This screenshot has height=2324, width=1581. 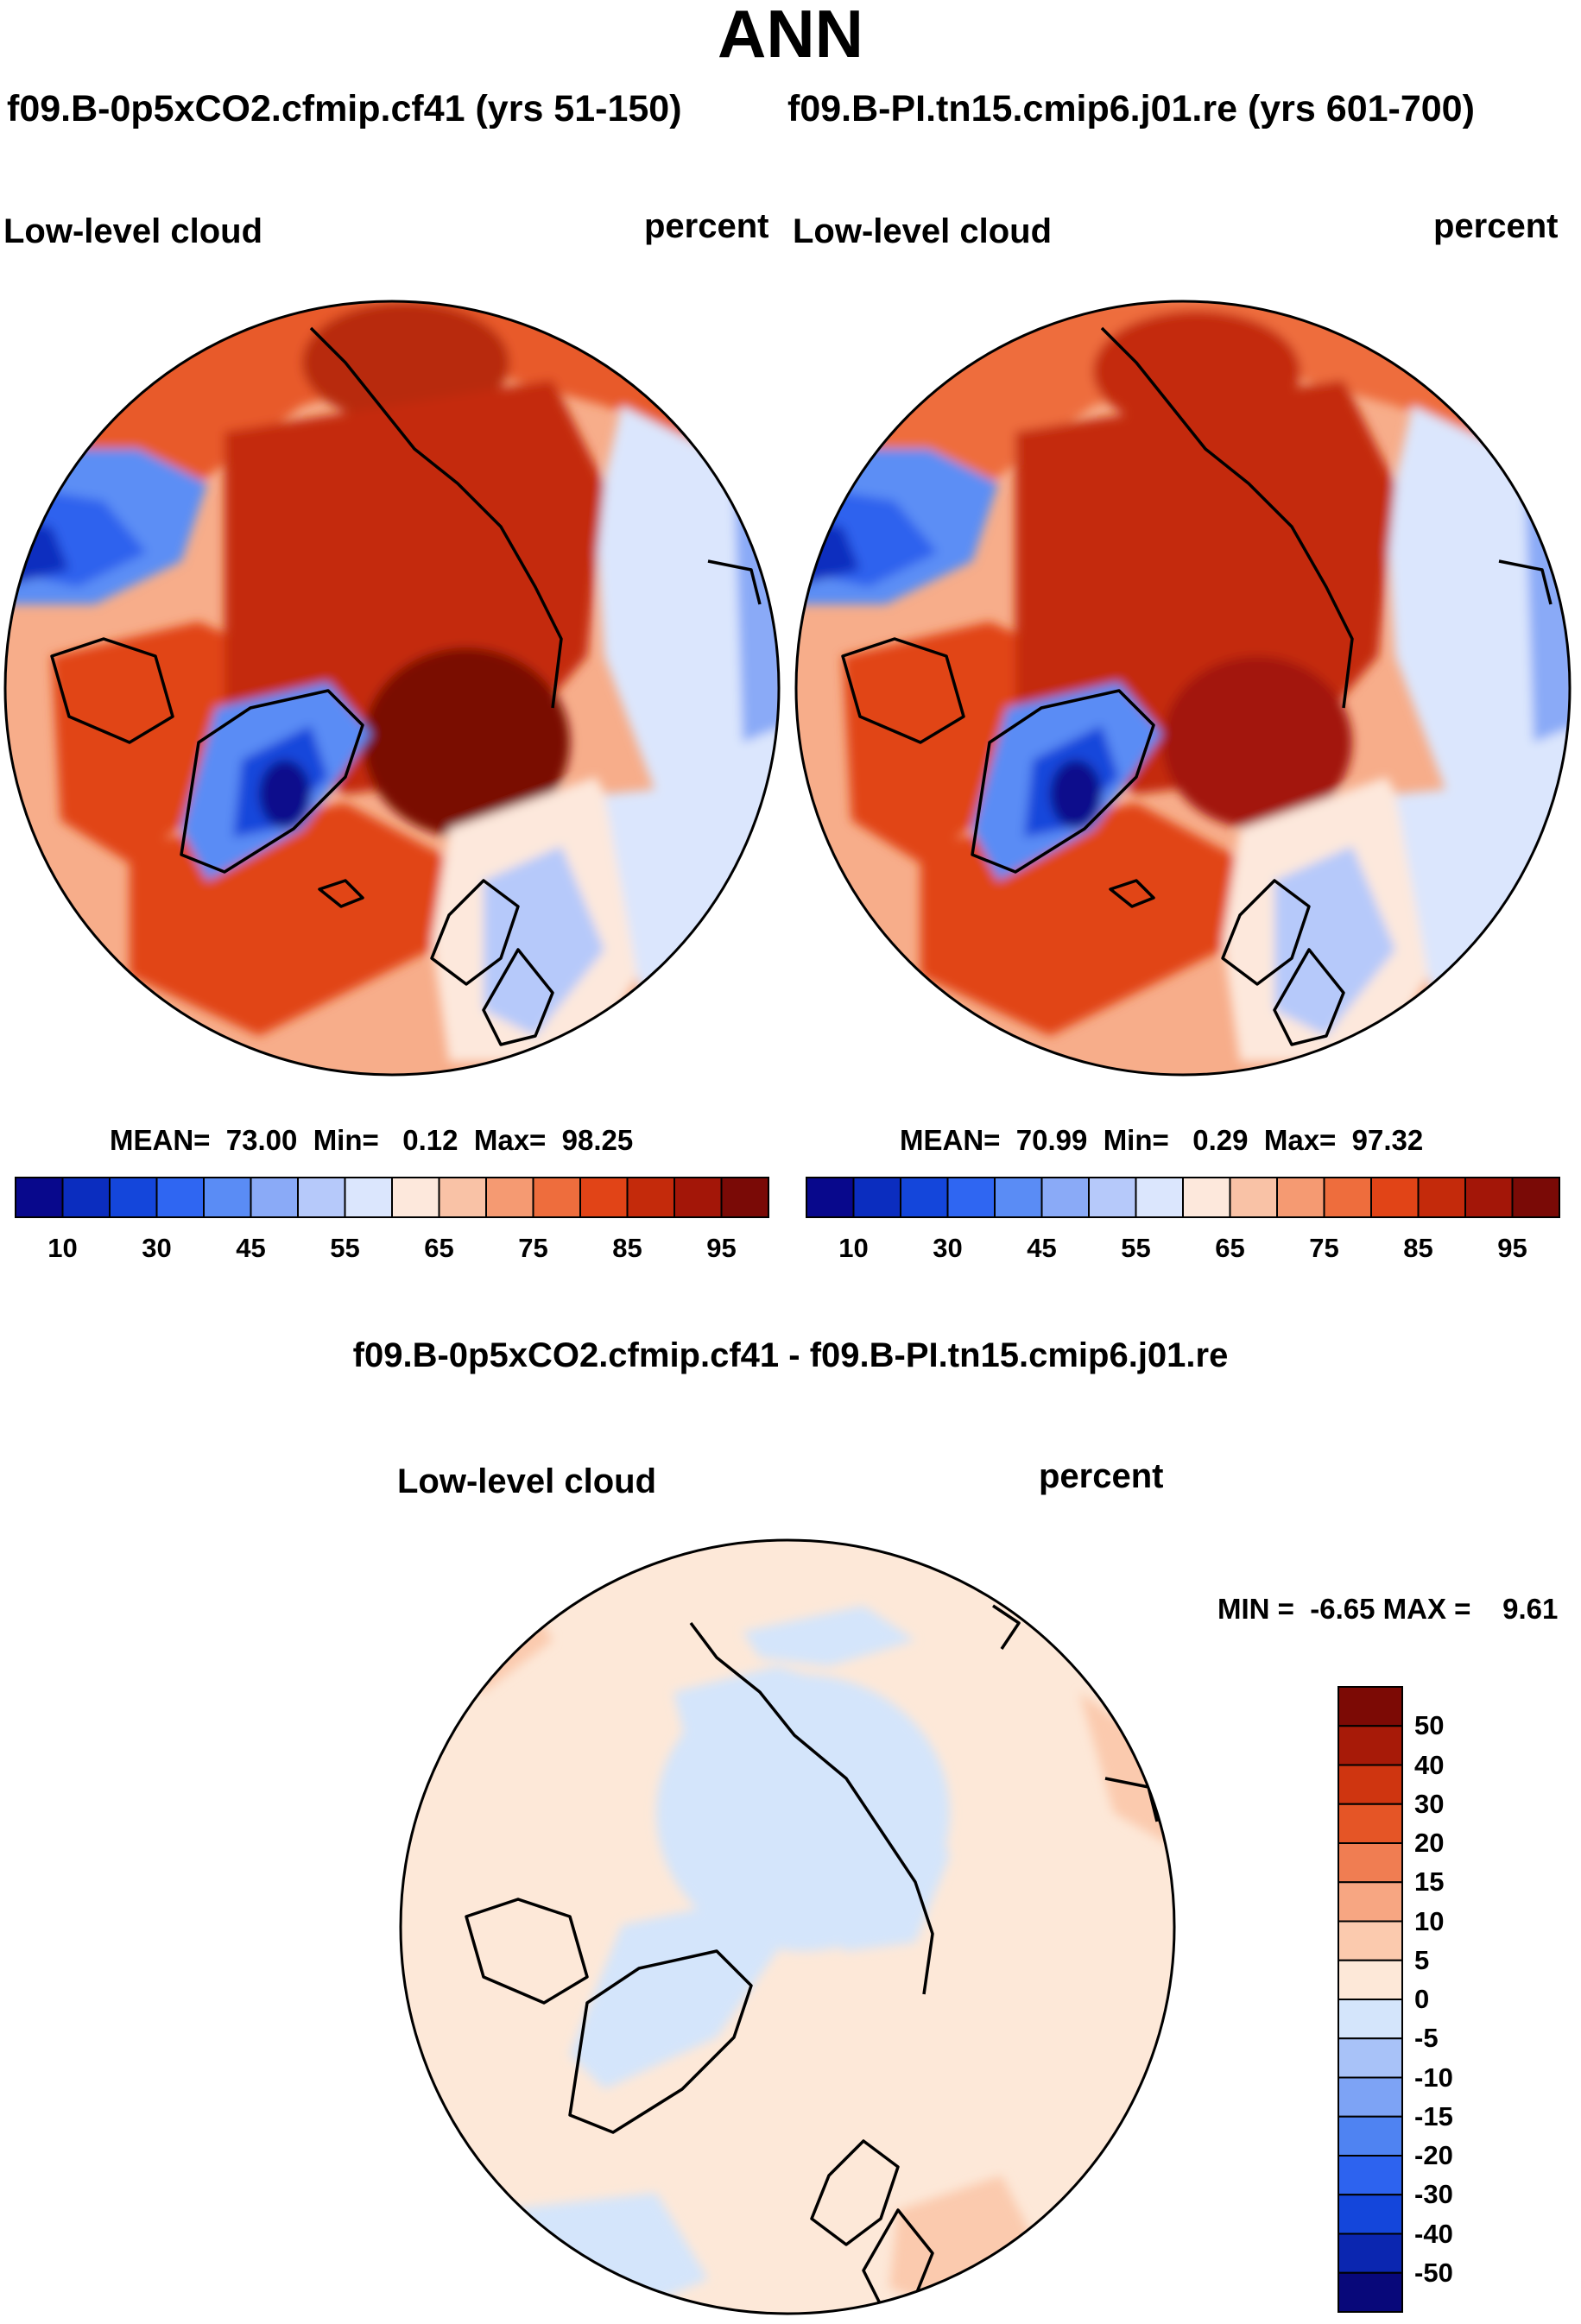 I want to click on colorbar-tick-label: -50, so click(x=1434, y=2273).